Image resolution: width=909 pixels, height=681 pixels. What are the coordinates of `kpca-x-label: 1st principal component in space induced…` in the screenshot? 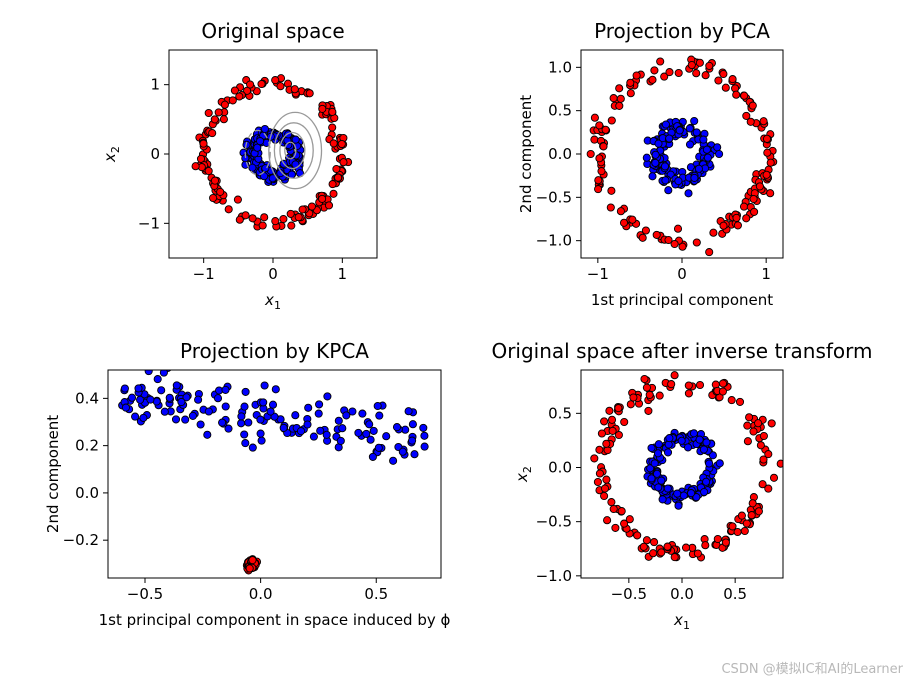 It's located at (275, 620).